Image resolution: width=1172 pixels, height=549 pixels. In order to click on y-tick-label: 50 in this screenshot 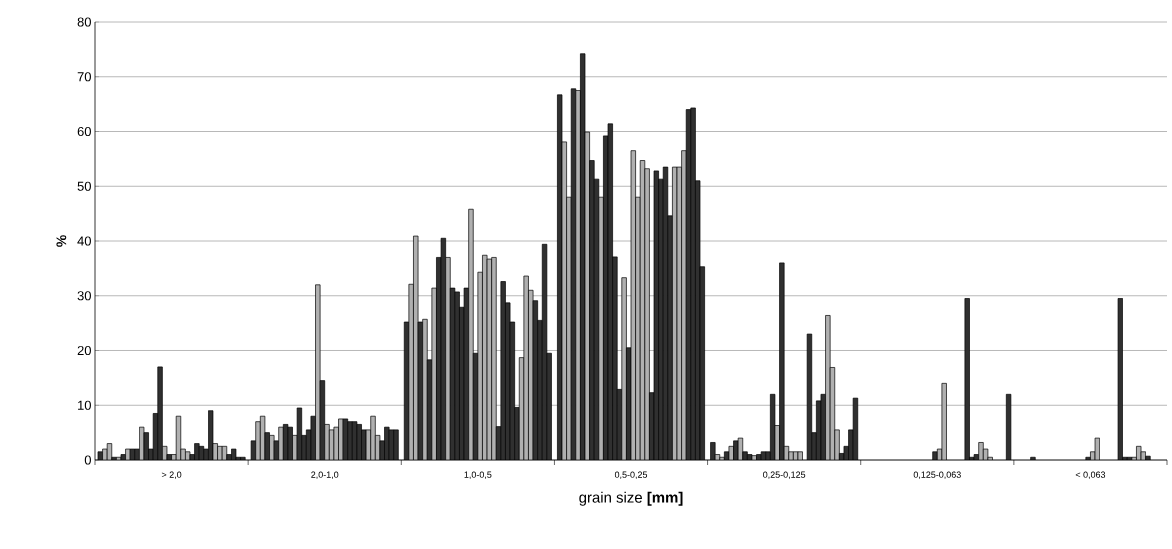, I will do `click(84, 186)`.